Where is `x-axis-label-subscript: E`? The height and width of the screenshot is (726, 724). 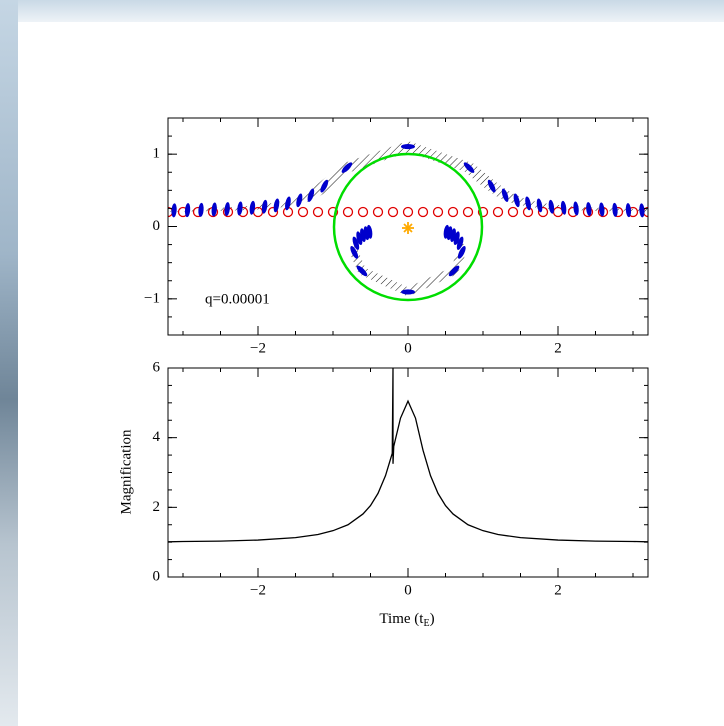
x-axis-label-subscript: E is located at coordinates (426, 623).